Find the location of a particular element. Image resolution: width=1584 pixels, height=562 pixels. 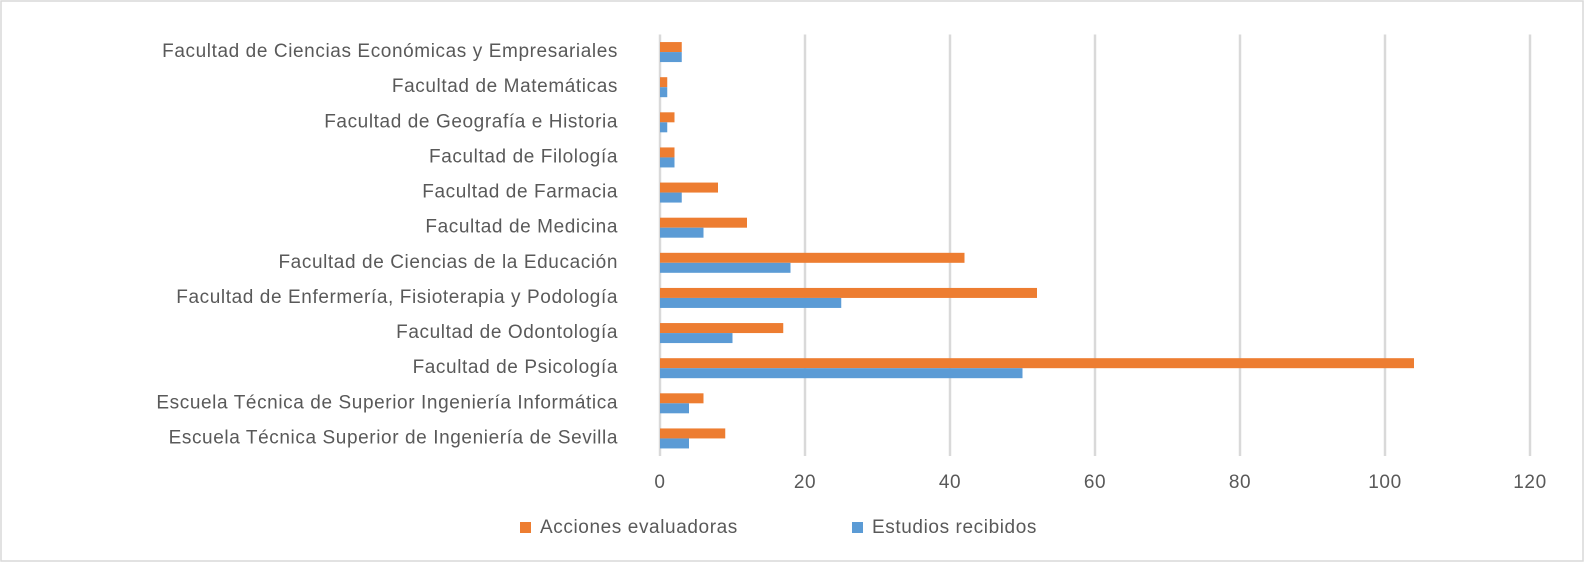

x-tick-label: 40 is located at coordinates (950, 482).